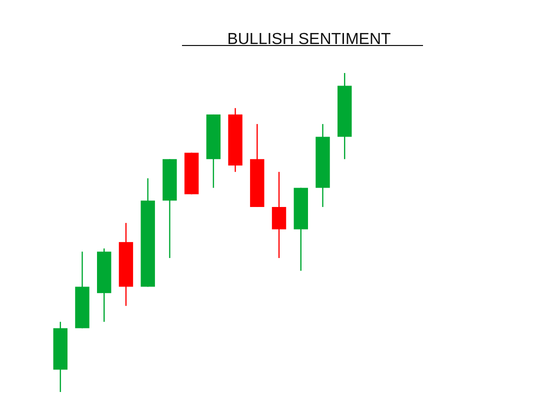 Image resolution: width=553 pixels, height=398 pixels. Describe the element at coordinates (309, 39) in the screenshot. I see `chart-title: BULLISH SENTIMENT` at that location.